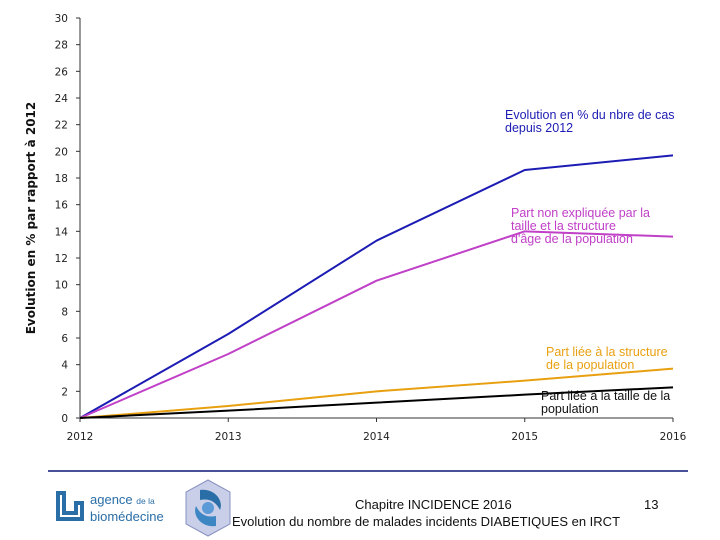 The width and height of the screenshot is (720, 540). I want to click on y-tick-label: 28, so click(61, 46).